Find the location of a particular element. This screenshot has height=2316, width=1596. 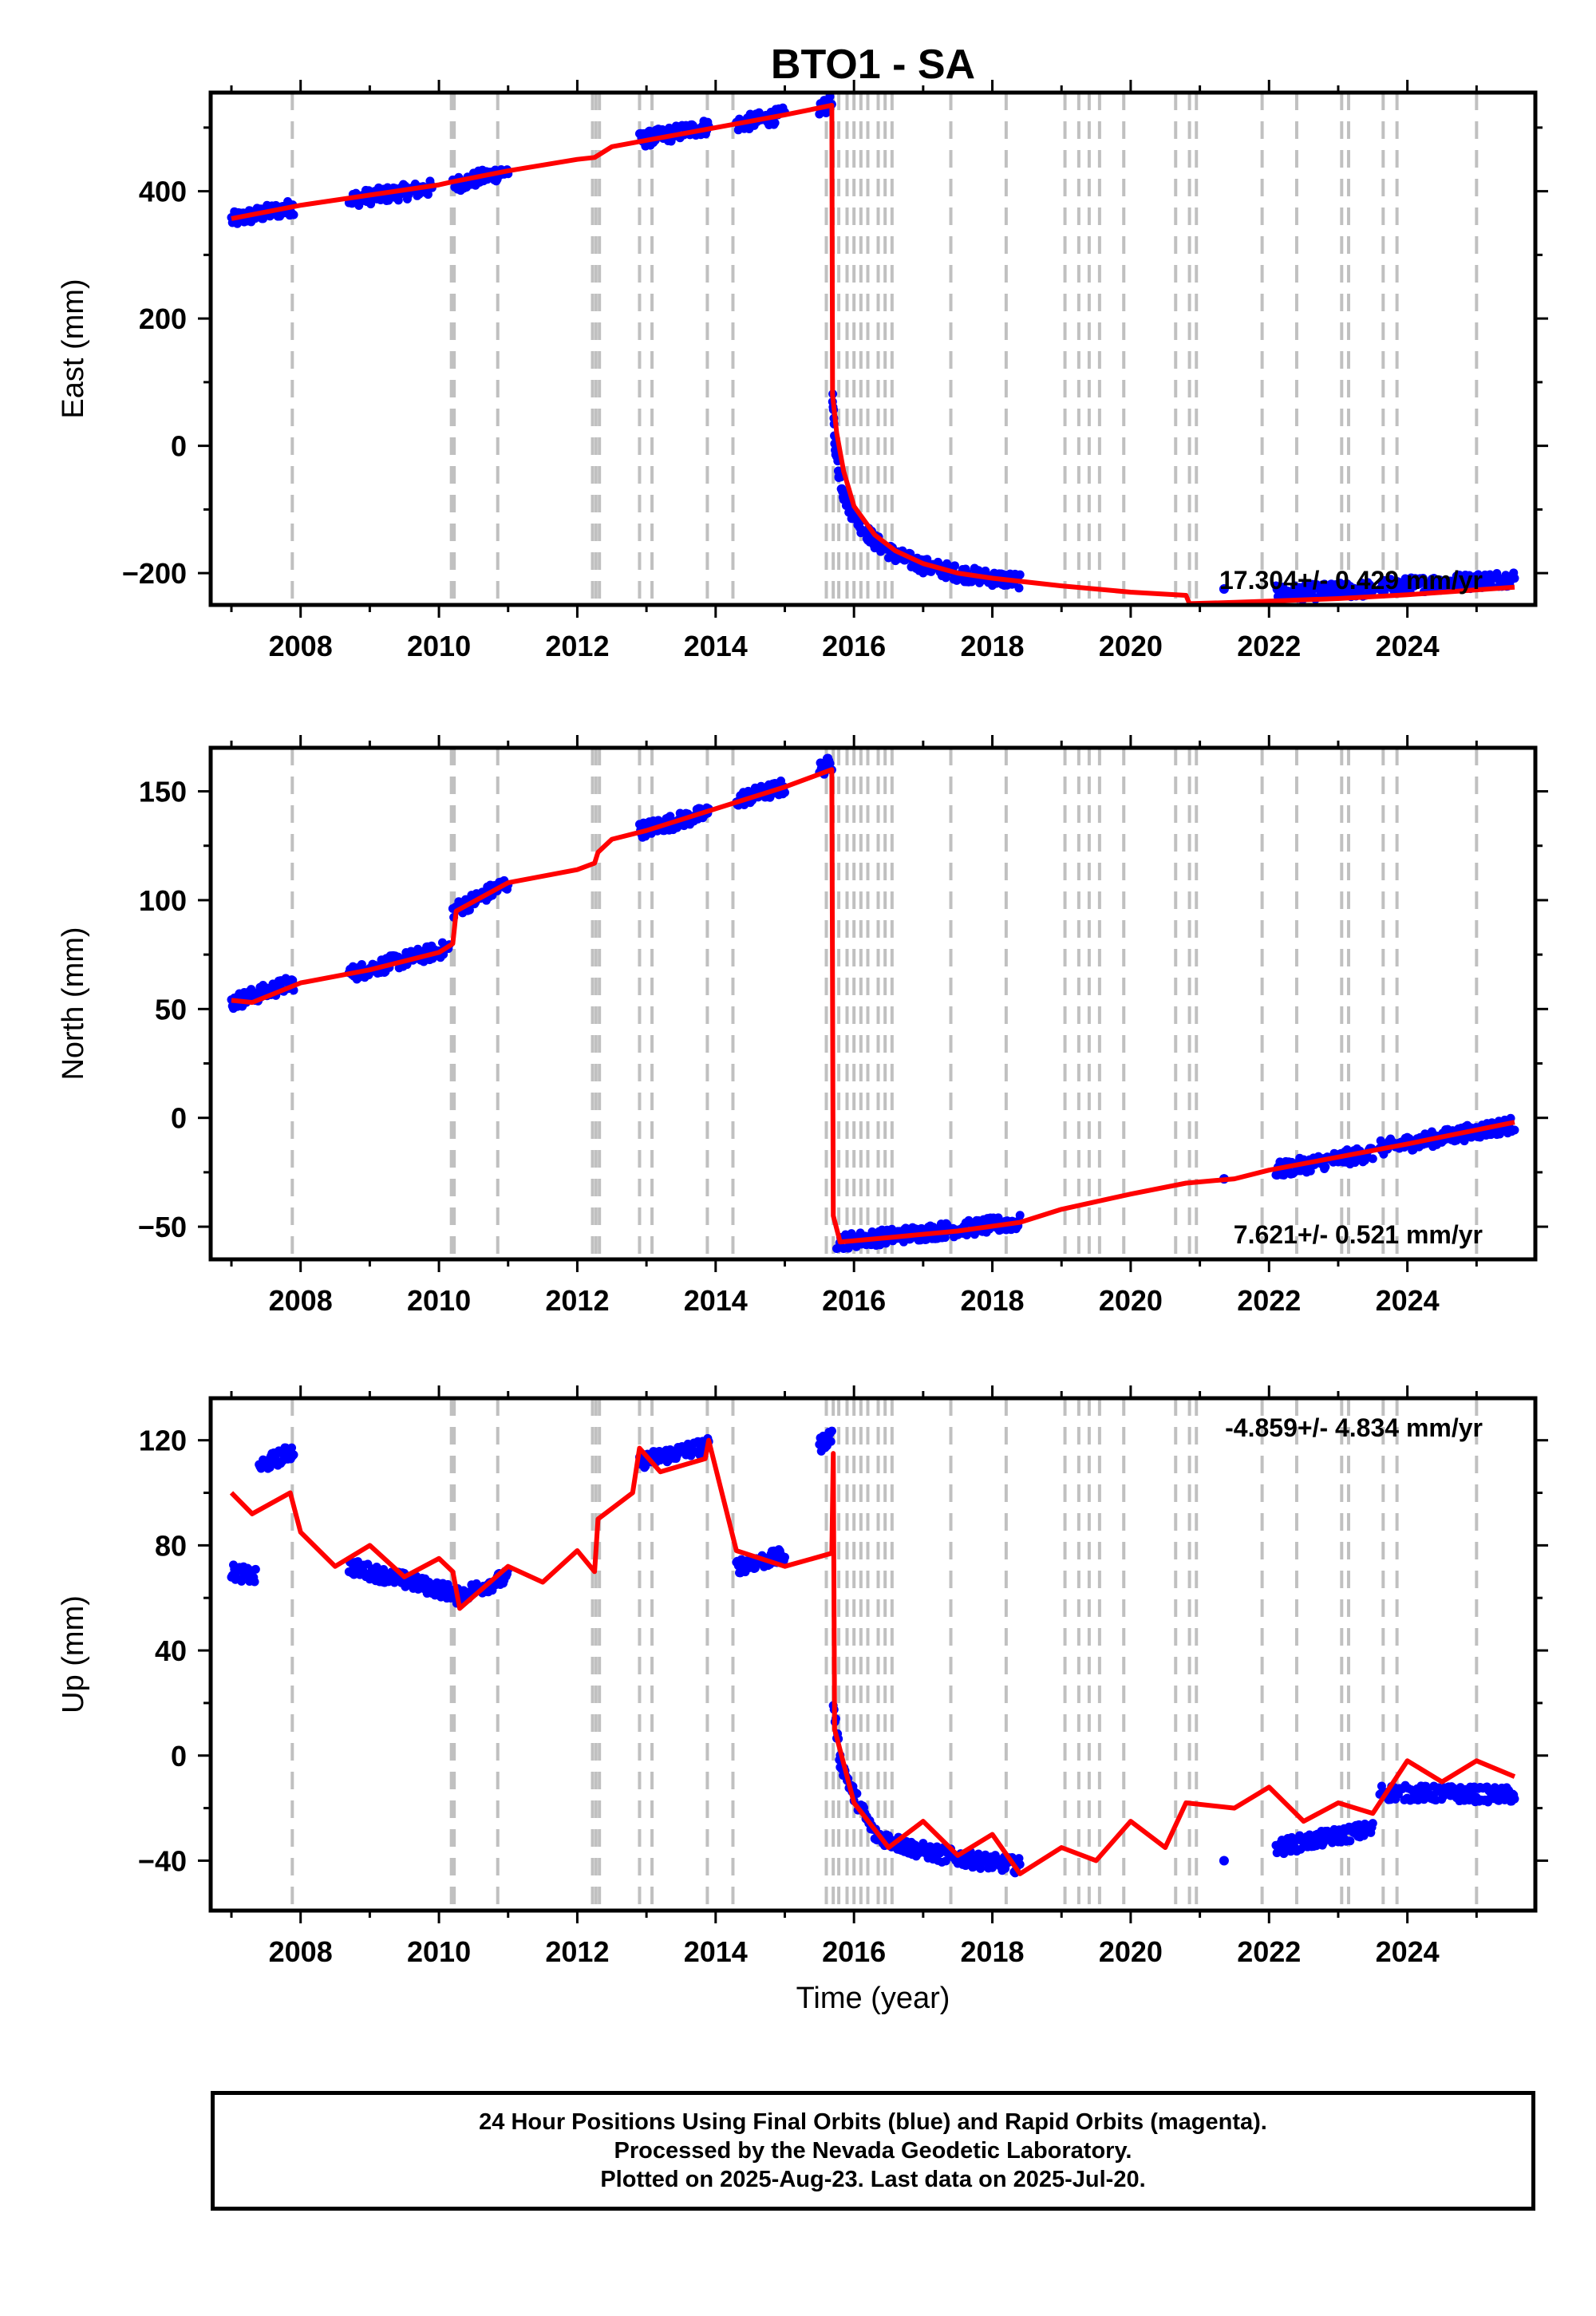

y-tick-label: 100 is located at coordinates (163, 900).